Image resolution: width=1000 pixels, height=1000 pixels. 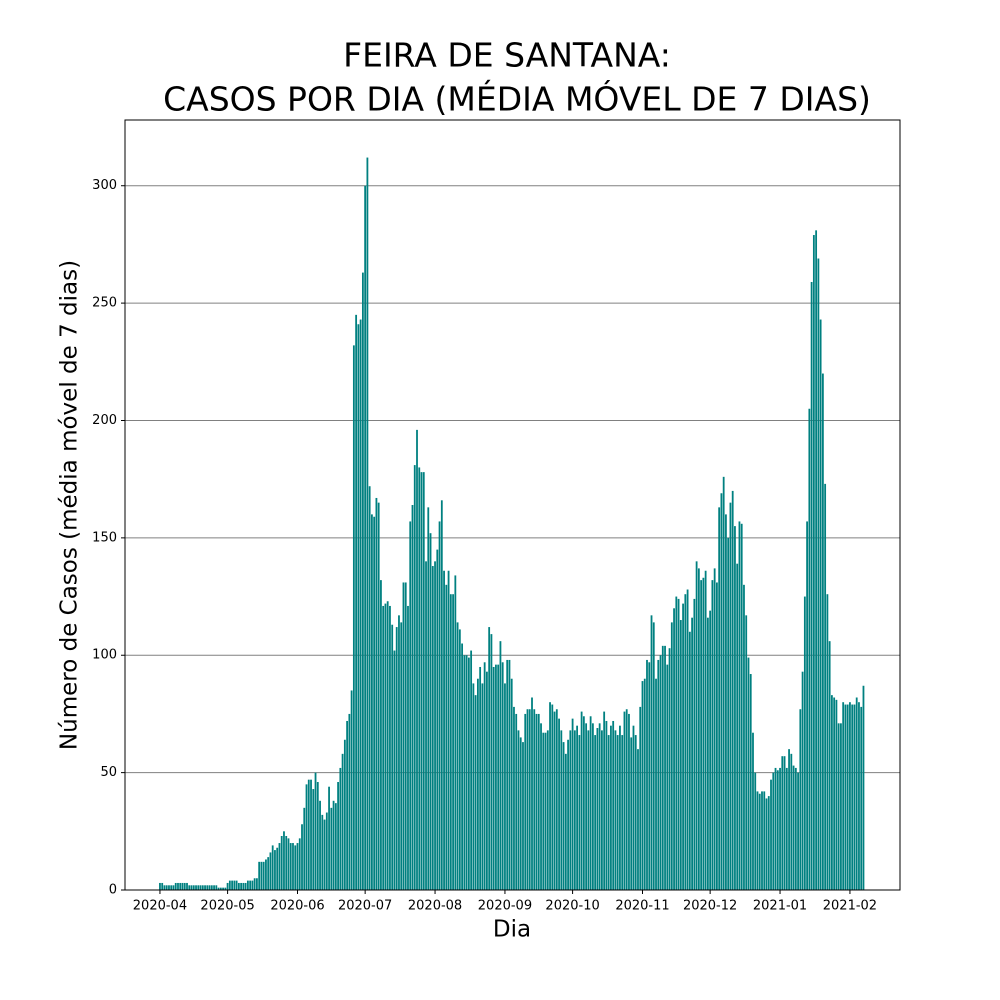 I want to click on x-axis-label: Dia, so click(x=512, y=930).